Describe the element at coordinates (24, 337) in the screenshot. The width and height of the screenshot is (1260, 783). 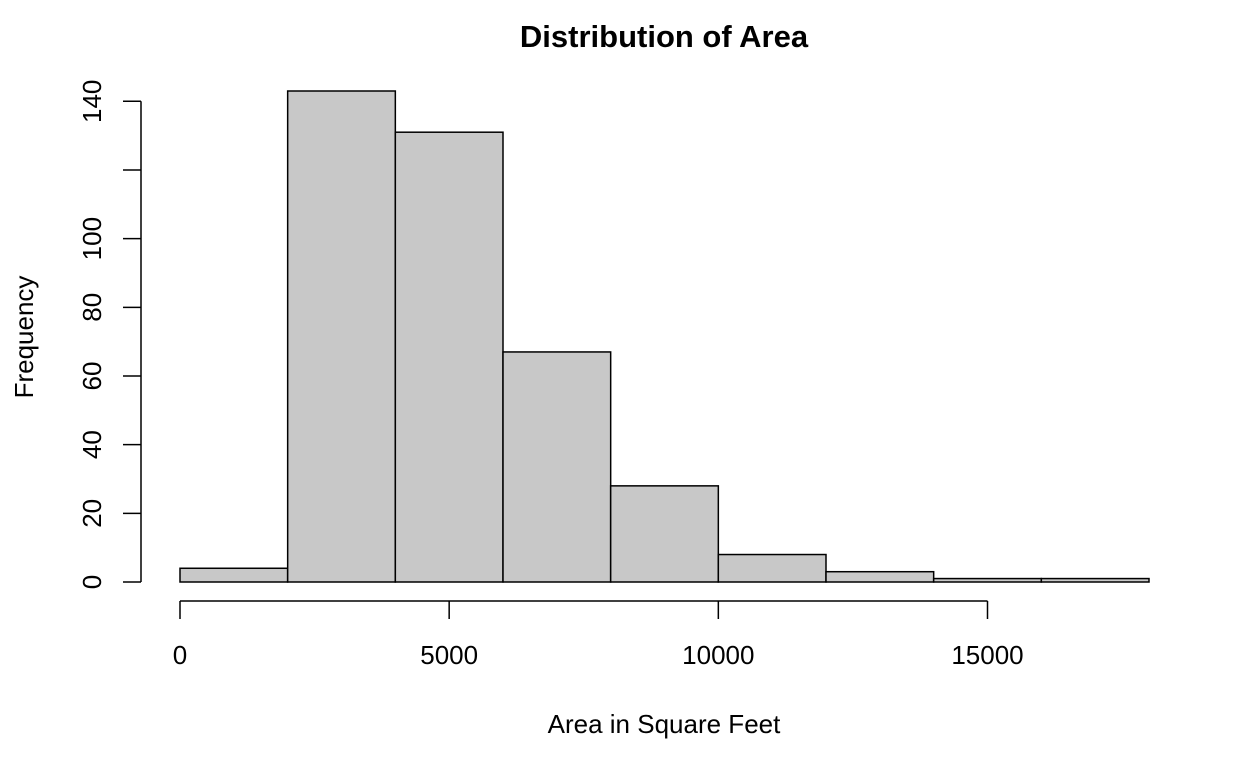
I see `y-axis-label: Frequency` at that location.